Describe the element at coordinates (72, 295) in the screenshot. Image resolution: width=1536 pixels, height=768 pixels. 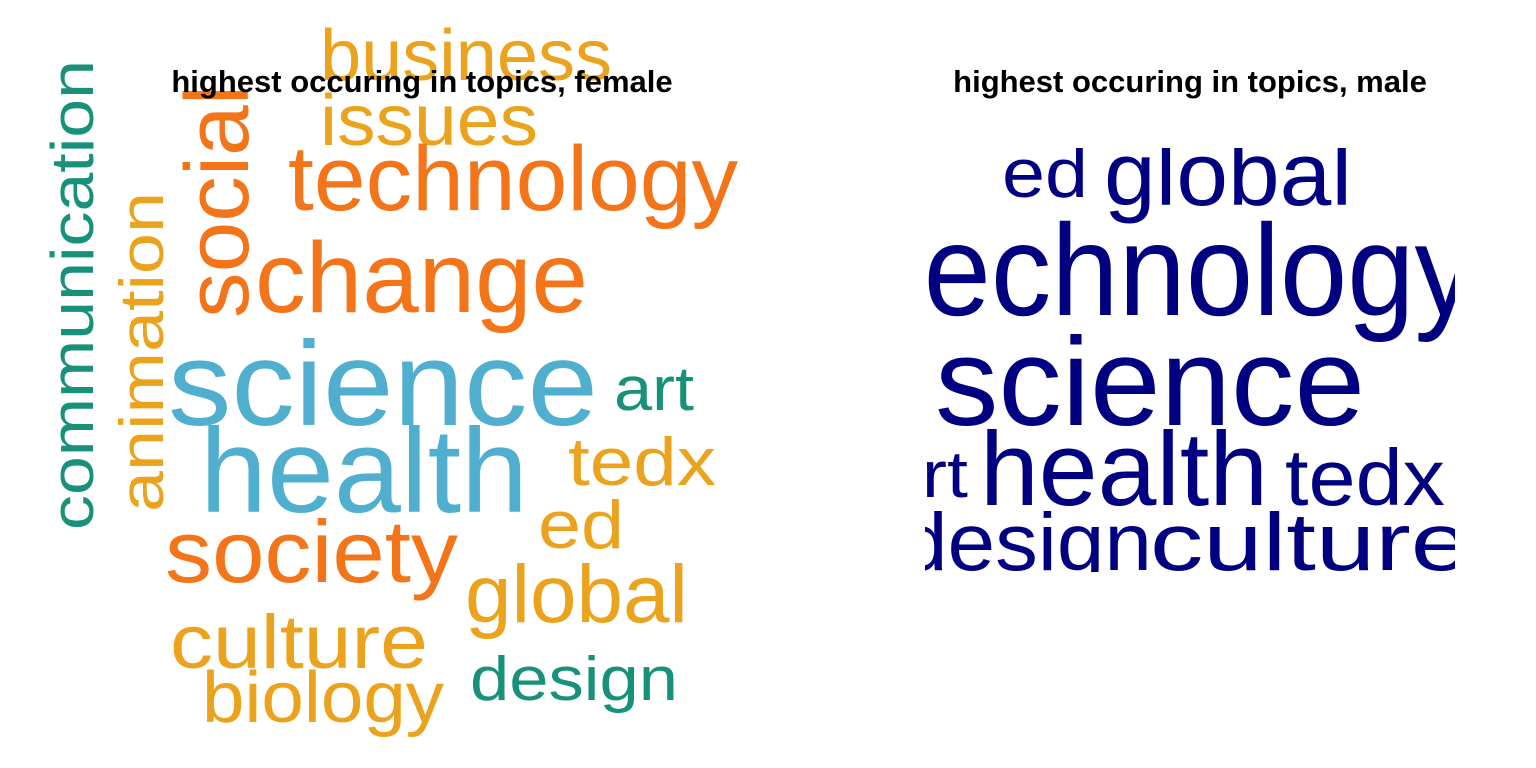
I see `cloud-word: communication` at that location.